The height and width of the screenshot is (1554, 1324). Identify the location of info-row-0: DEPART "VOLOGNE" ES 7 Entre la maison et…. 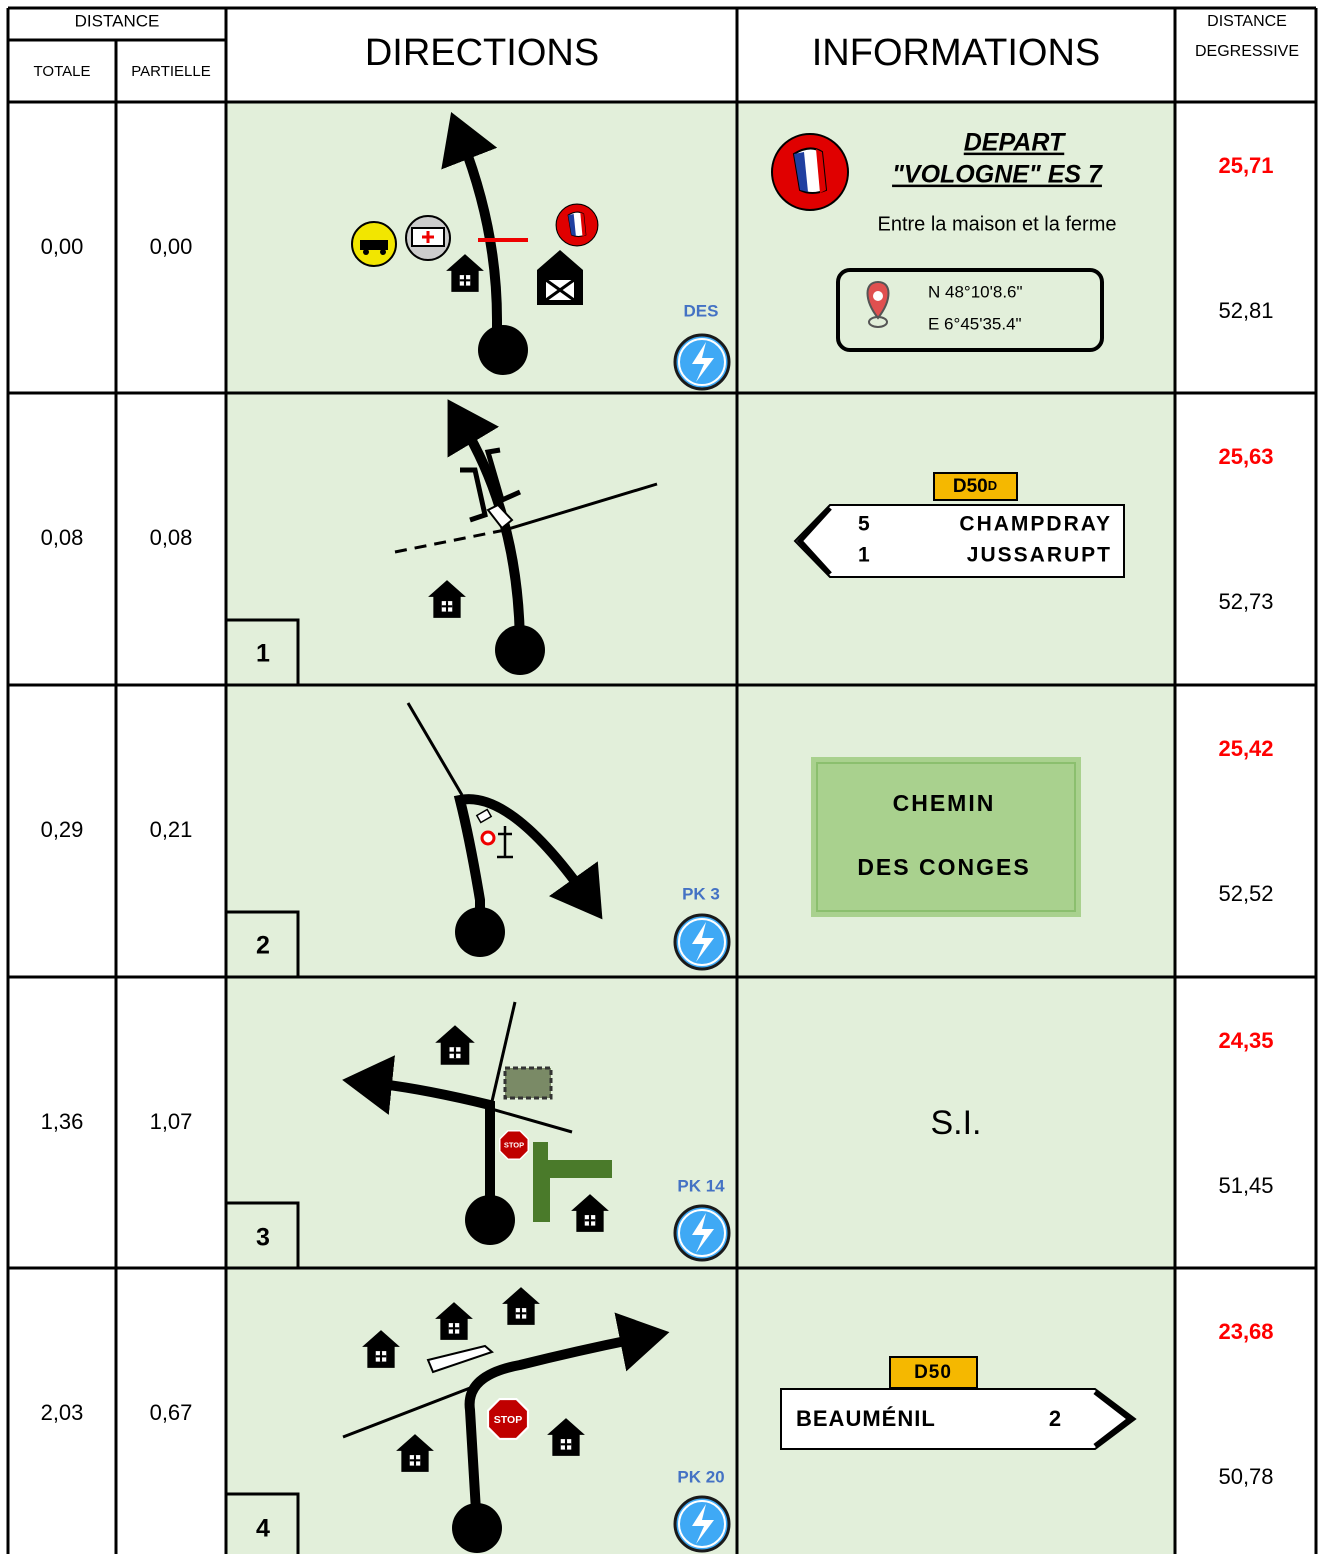
(944, 240).